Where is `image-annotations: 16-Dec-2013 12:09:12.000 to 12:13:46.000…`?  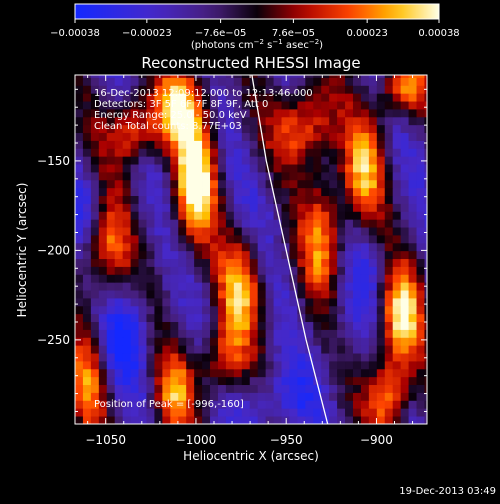 image-annotations: 16-Dec-2013 12:09:12.000 to 12:13:46.000… is located at coordinates (203, 110).